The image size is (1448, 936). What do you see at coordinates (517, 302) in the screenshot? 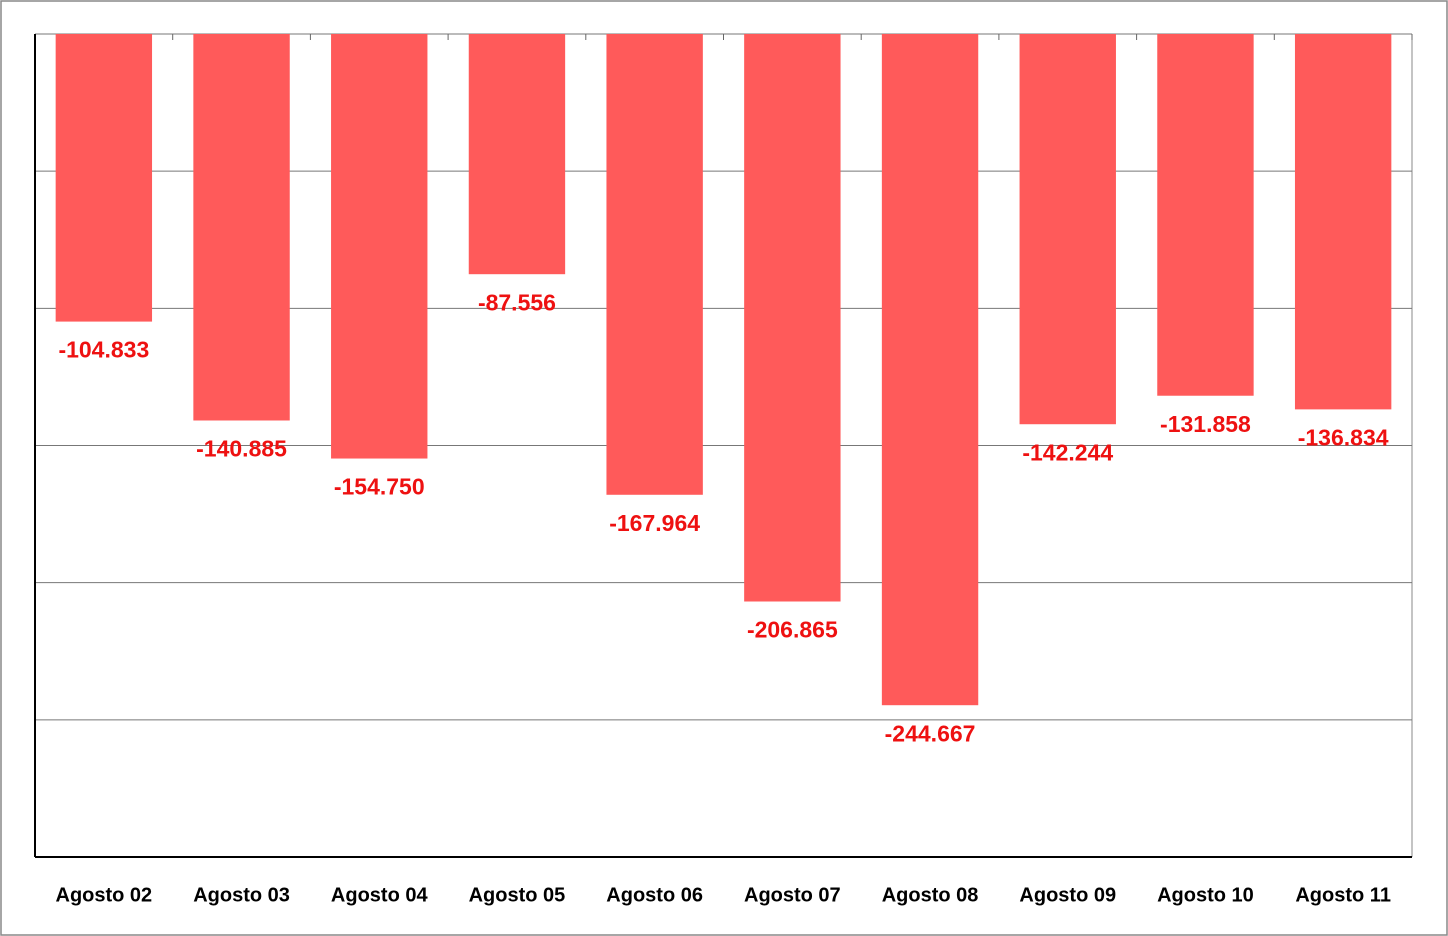
I see `data-label: -87.556` at bounding box center [517, 302].